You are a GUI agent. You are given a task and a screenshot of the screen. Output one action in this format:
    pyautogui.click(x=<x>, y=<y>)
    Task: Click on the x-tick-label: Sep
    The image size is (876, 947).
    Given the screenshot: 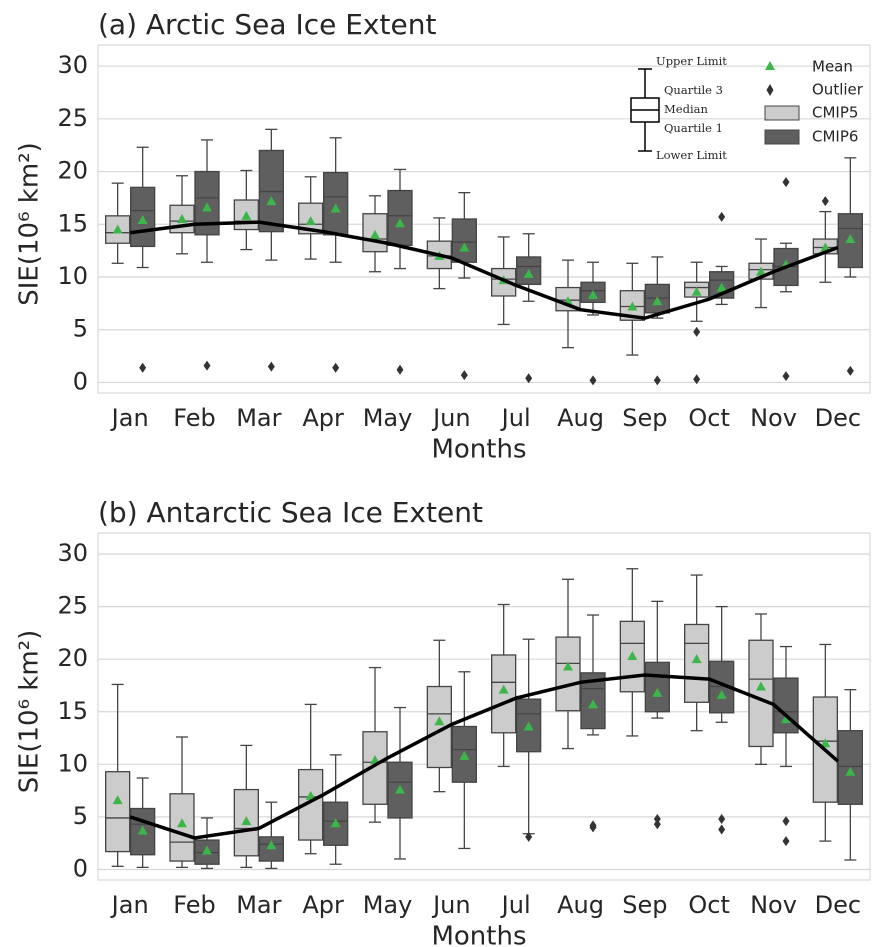 What is the action you would take?
    pyautogui.click(x=644, y=418)
    